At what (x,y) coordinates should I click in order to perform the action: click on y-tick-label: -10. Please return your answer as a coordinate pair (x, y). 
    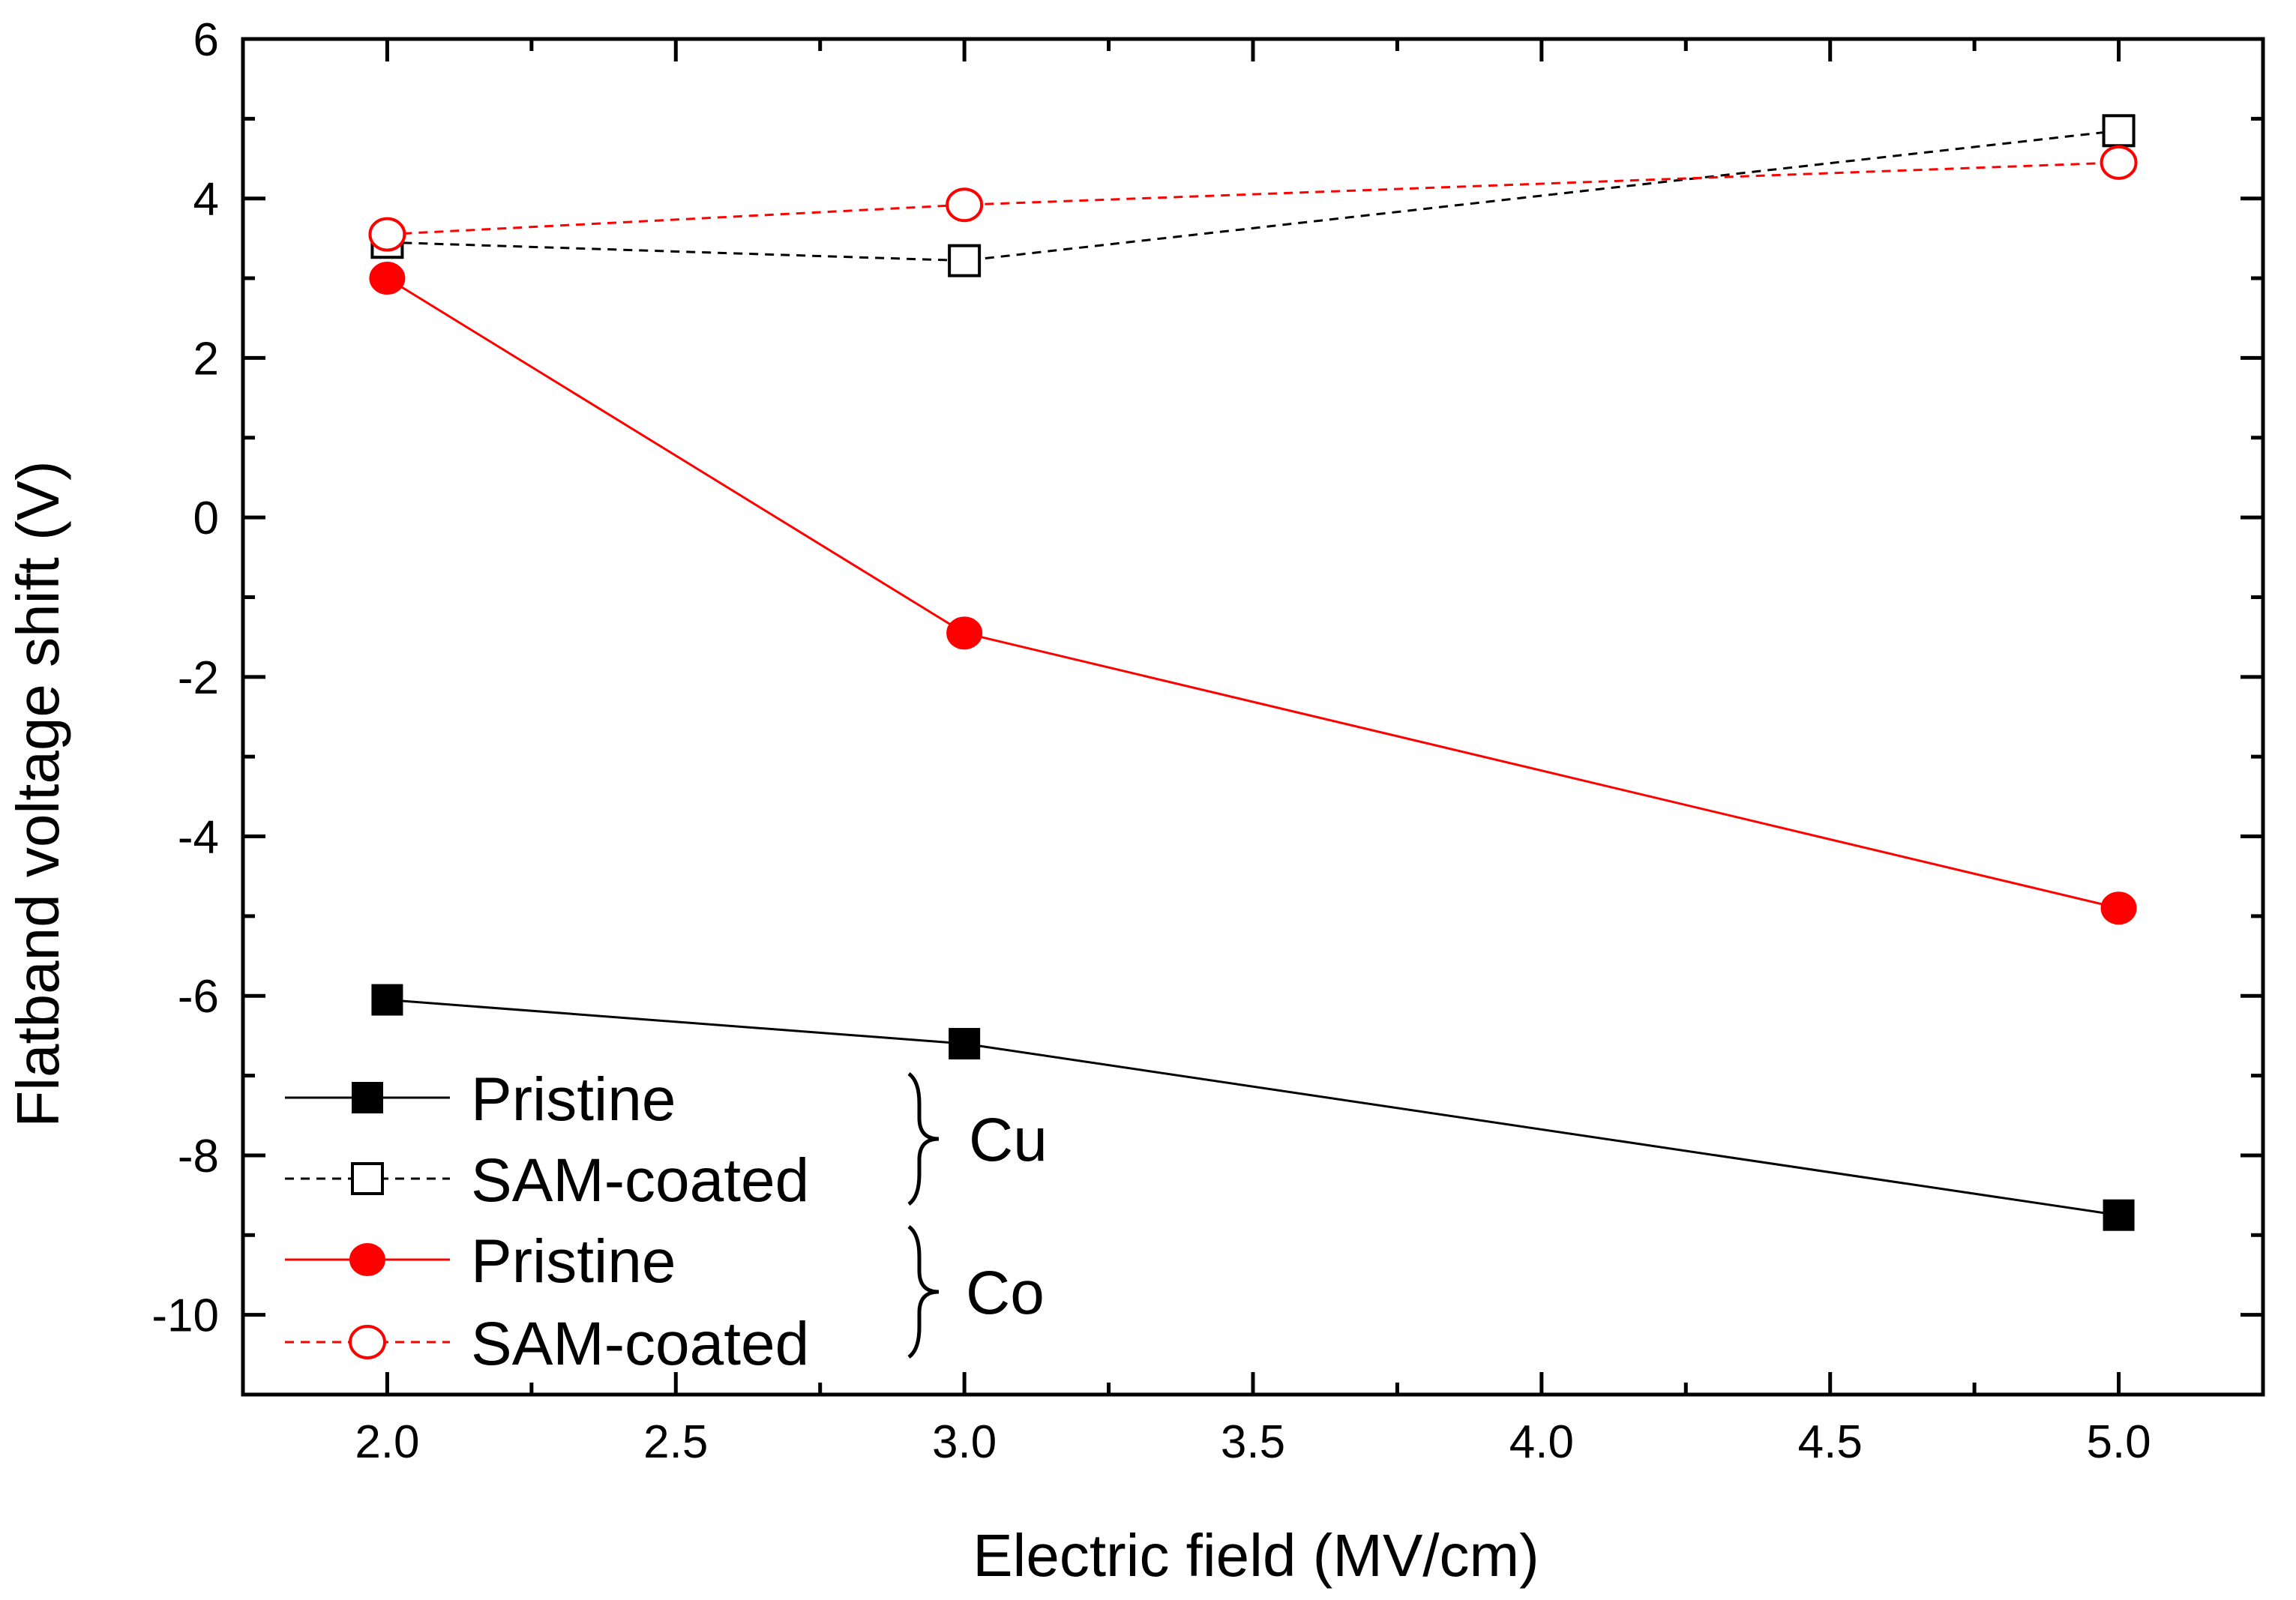
    Looking at the image, I should click on (185, 1316).